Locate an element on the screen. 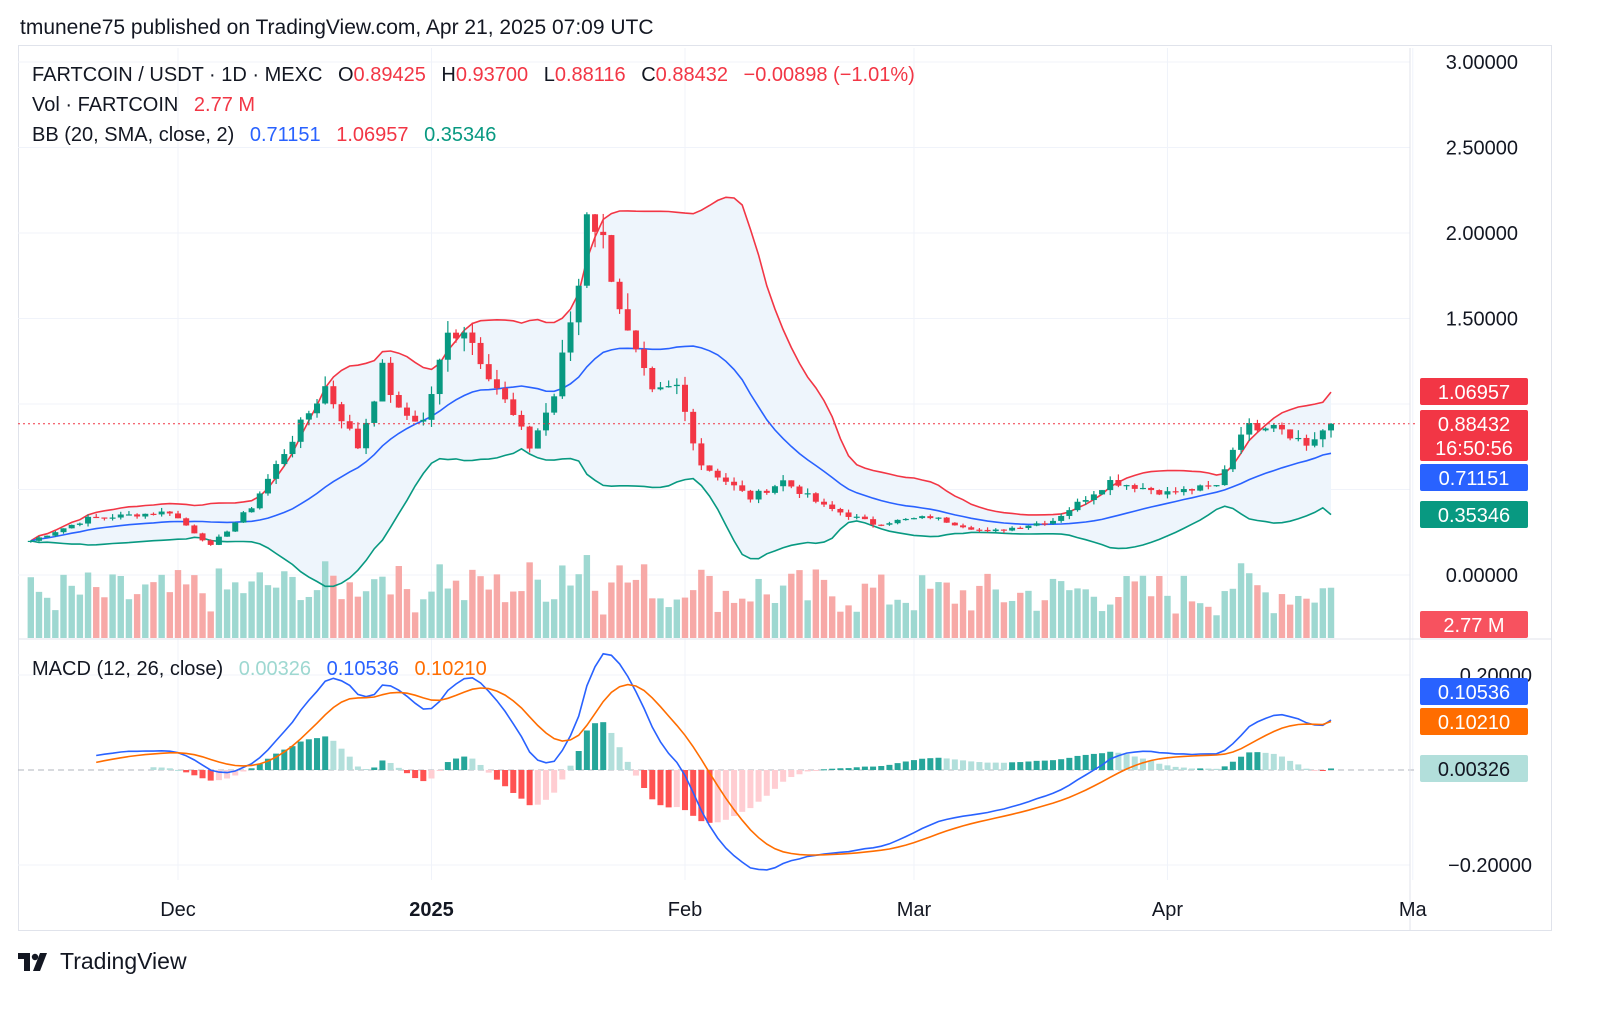 Image resolution: width=1600 pixels, height=1013 pixels. price-axis-tick: 3.00000 is located at coordinates (1482, 63).